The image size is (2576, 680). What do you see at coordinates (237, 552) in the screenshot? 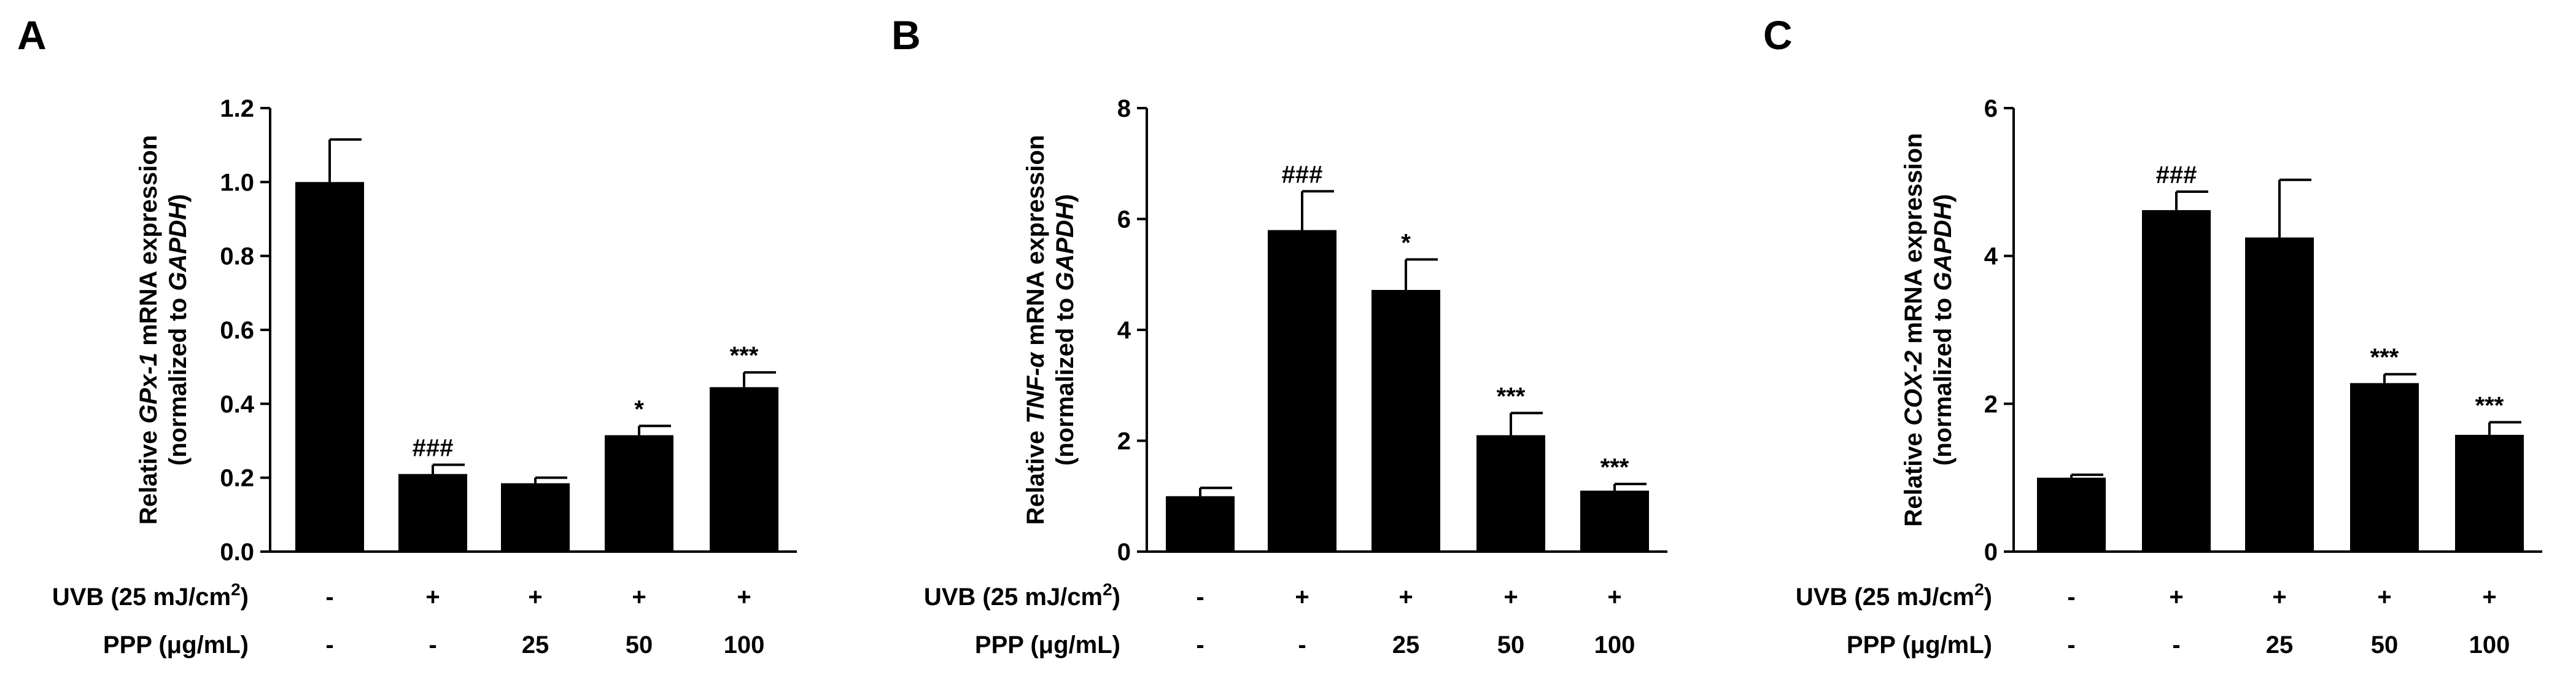
I see `y-tick-label: 0.0` at bounding box center [237, 552].